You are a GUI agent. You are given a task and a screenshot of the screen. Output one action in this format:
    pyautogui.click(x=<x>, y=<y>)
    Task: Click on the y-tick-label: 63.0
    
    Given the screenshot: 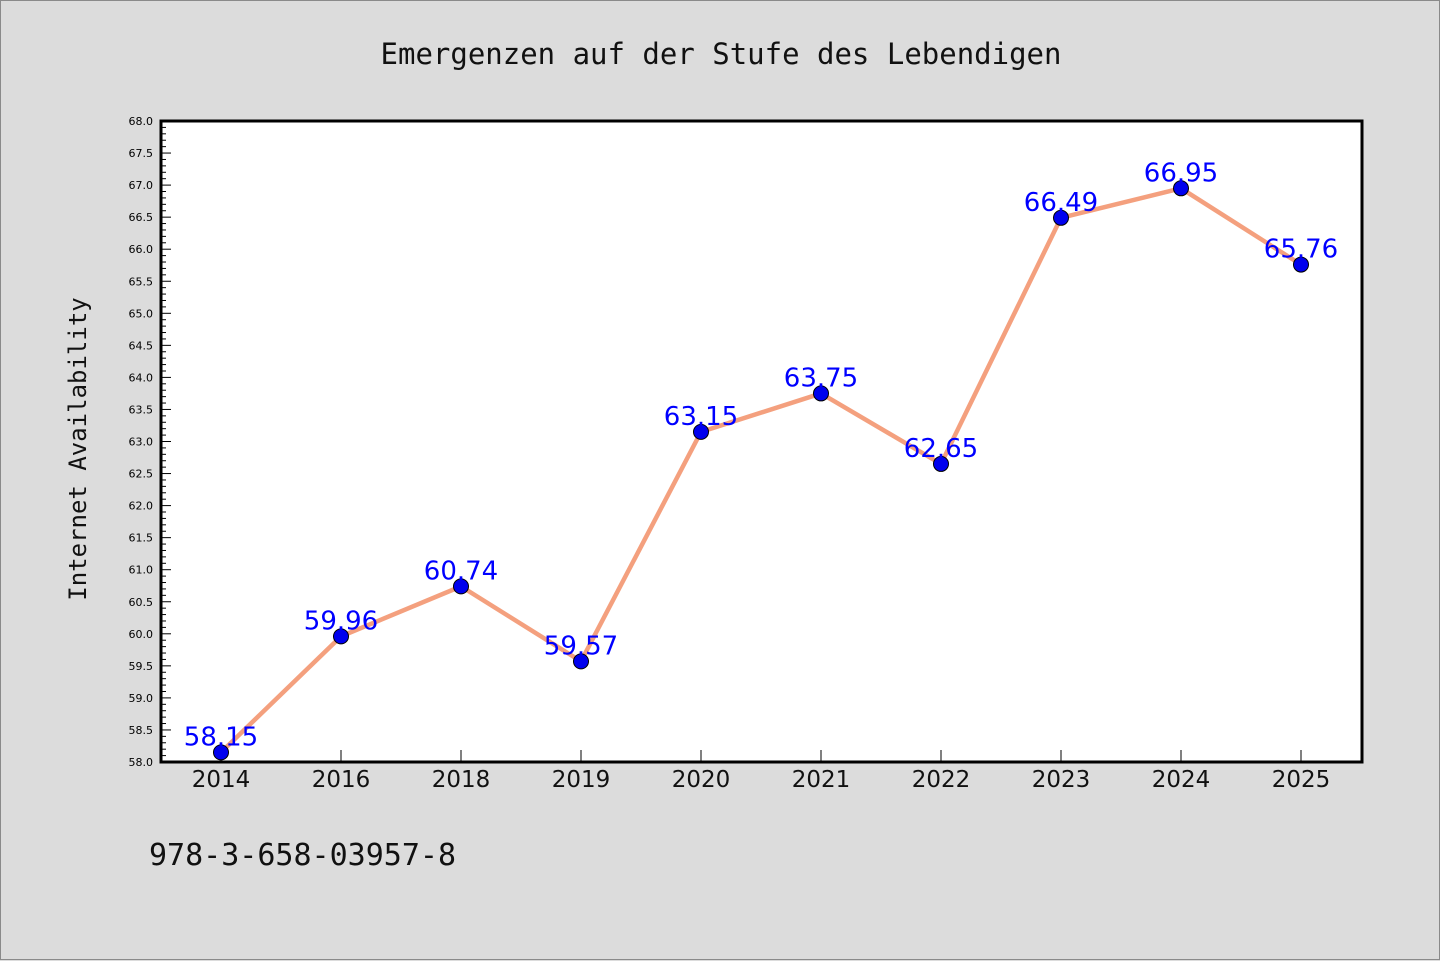 What is the action you would take?
    pyautogui.click(x=141, y=442)
    